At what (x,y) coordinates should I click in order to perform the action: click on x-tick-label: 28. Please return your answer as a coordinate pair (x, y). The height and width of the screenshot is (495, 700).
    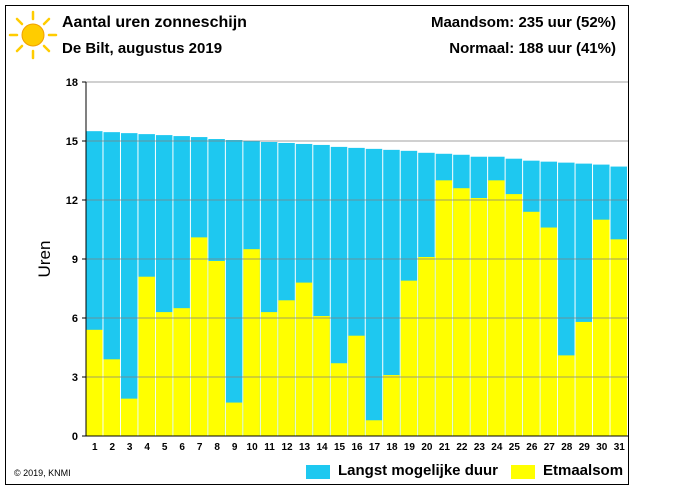
    Looking at the image, I should click on (567, 447).